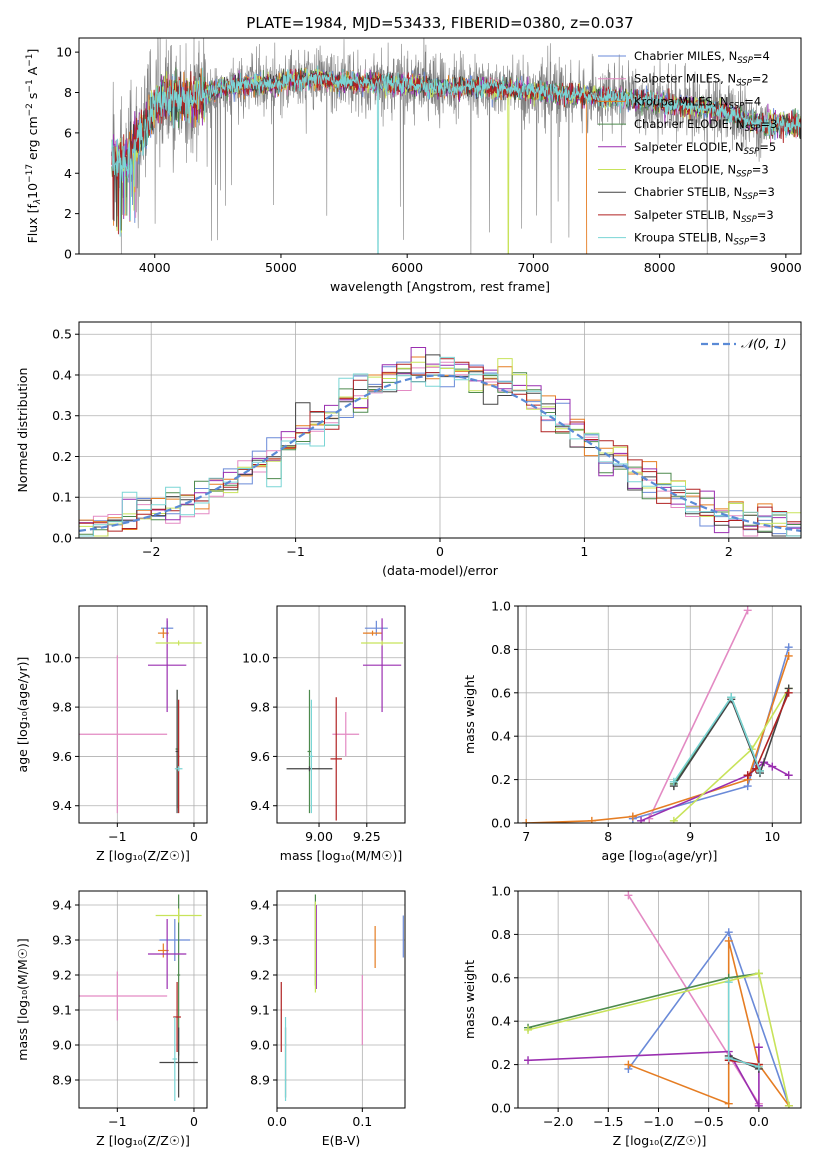 The image size is (819, 1170). I want to click on x-axis-label: mass [log₁₀(M/M☉)], so click(341, 855).